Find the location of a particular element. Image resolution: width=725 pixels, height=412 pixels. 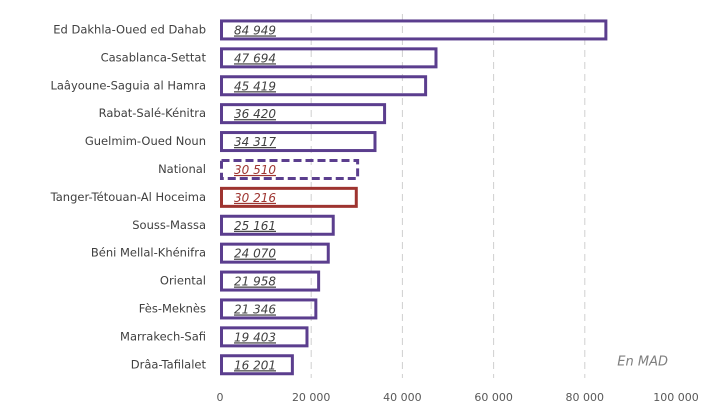

value-label: 47 694 is located at coordinates (255, 58).